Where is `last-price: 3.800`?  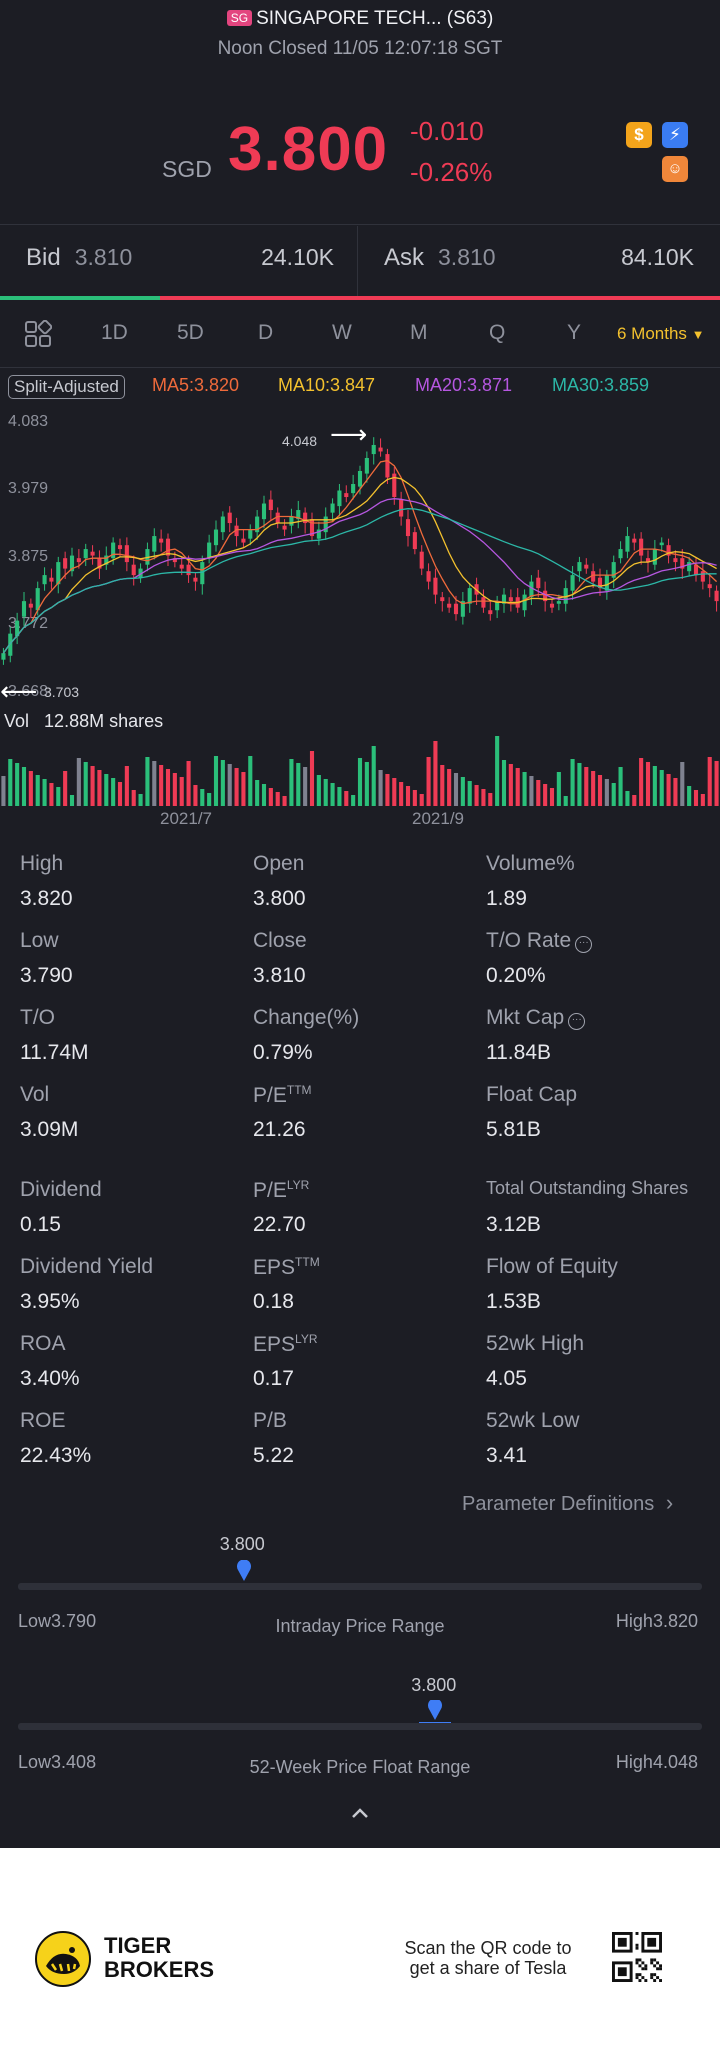
last-price: 3.800 is located at coordinates (308, 149).